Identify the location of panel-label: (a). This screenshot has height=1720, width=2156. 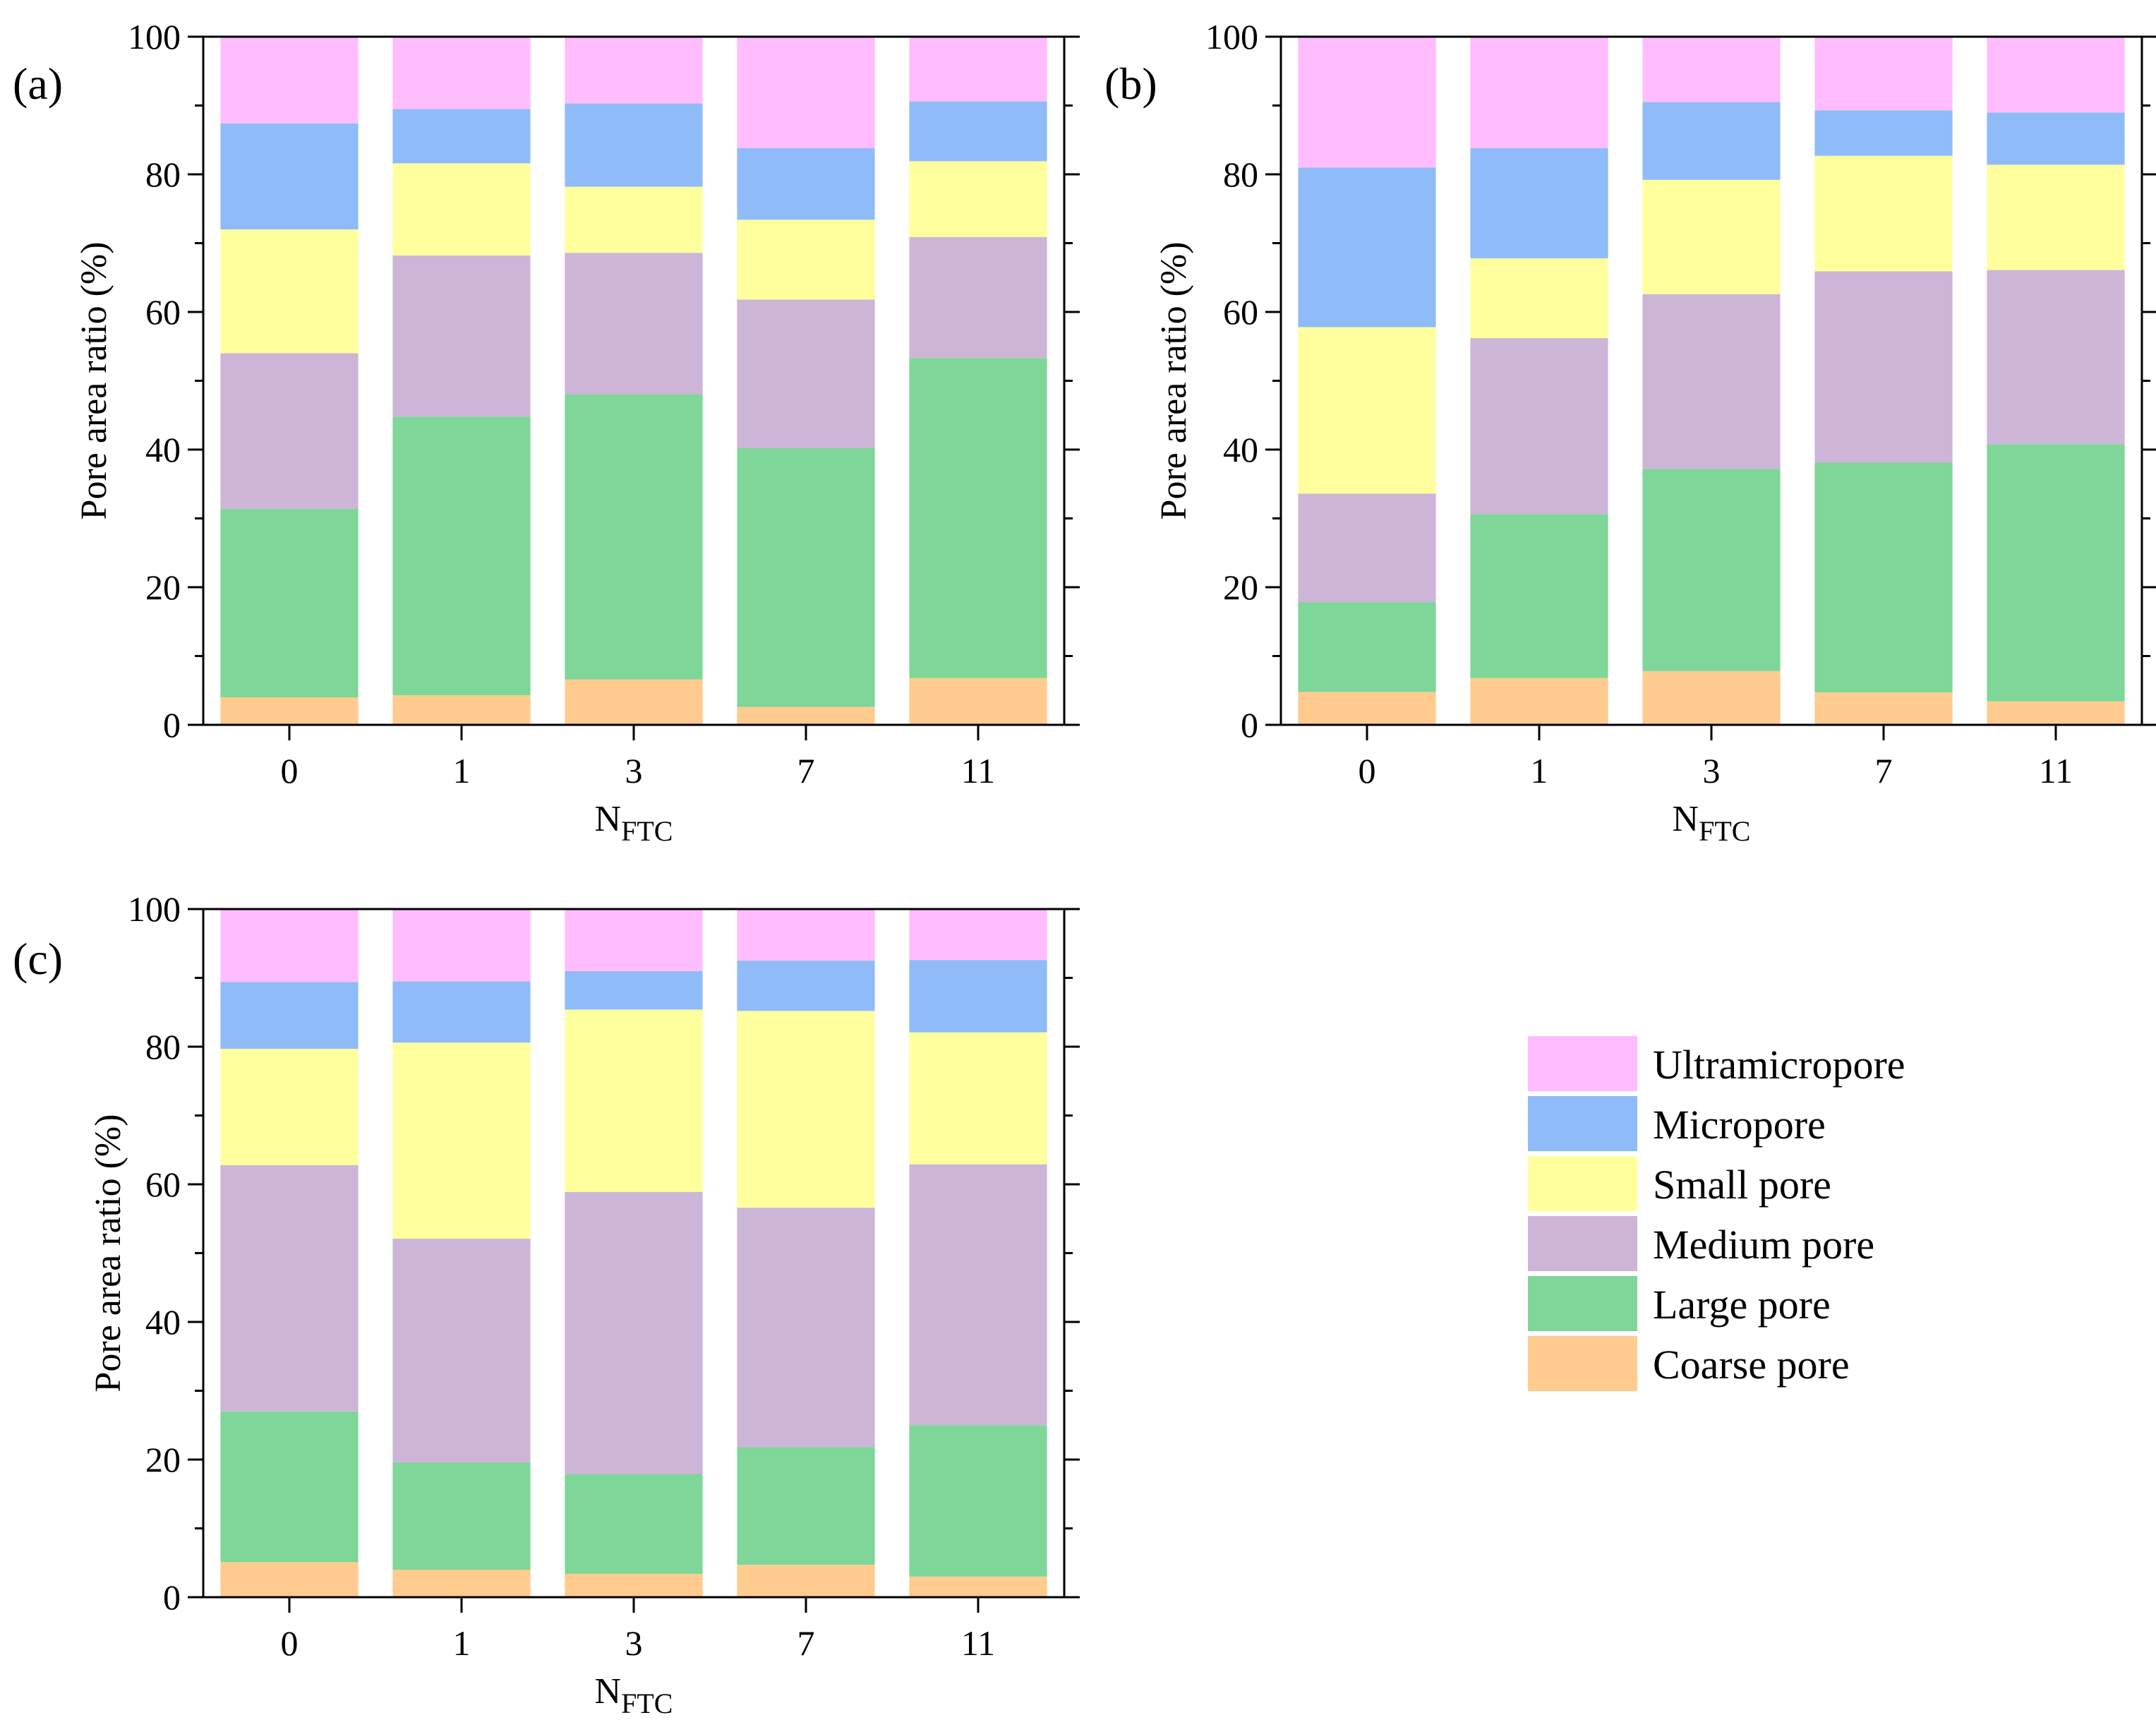
(38, 84).